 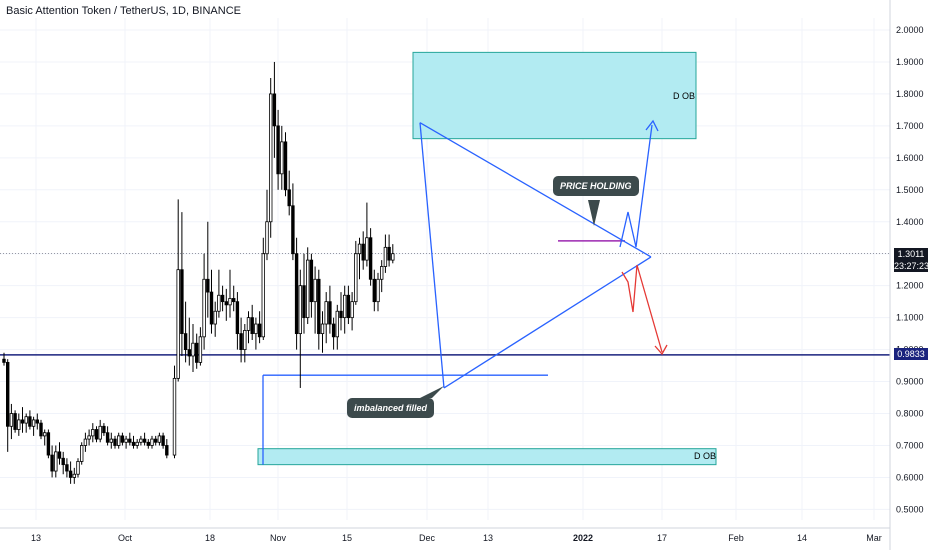 What do you see at coordinates (910, 477) in the screenshot?
I see `y-tick-label: 0.6000` at bounding box center [910, 477].